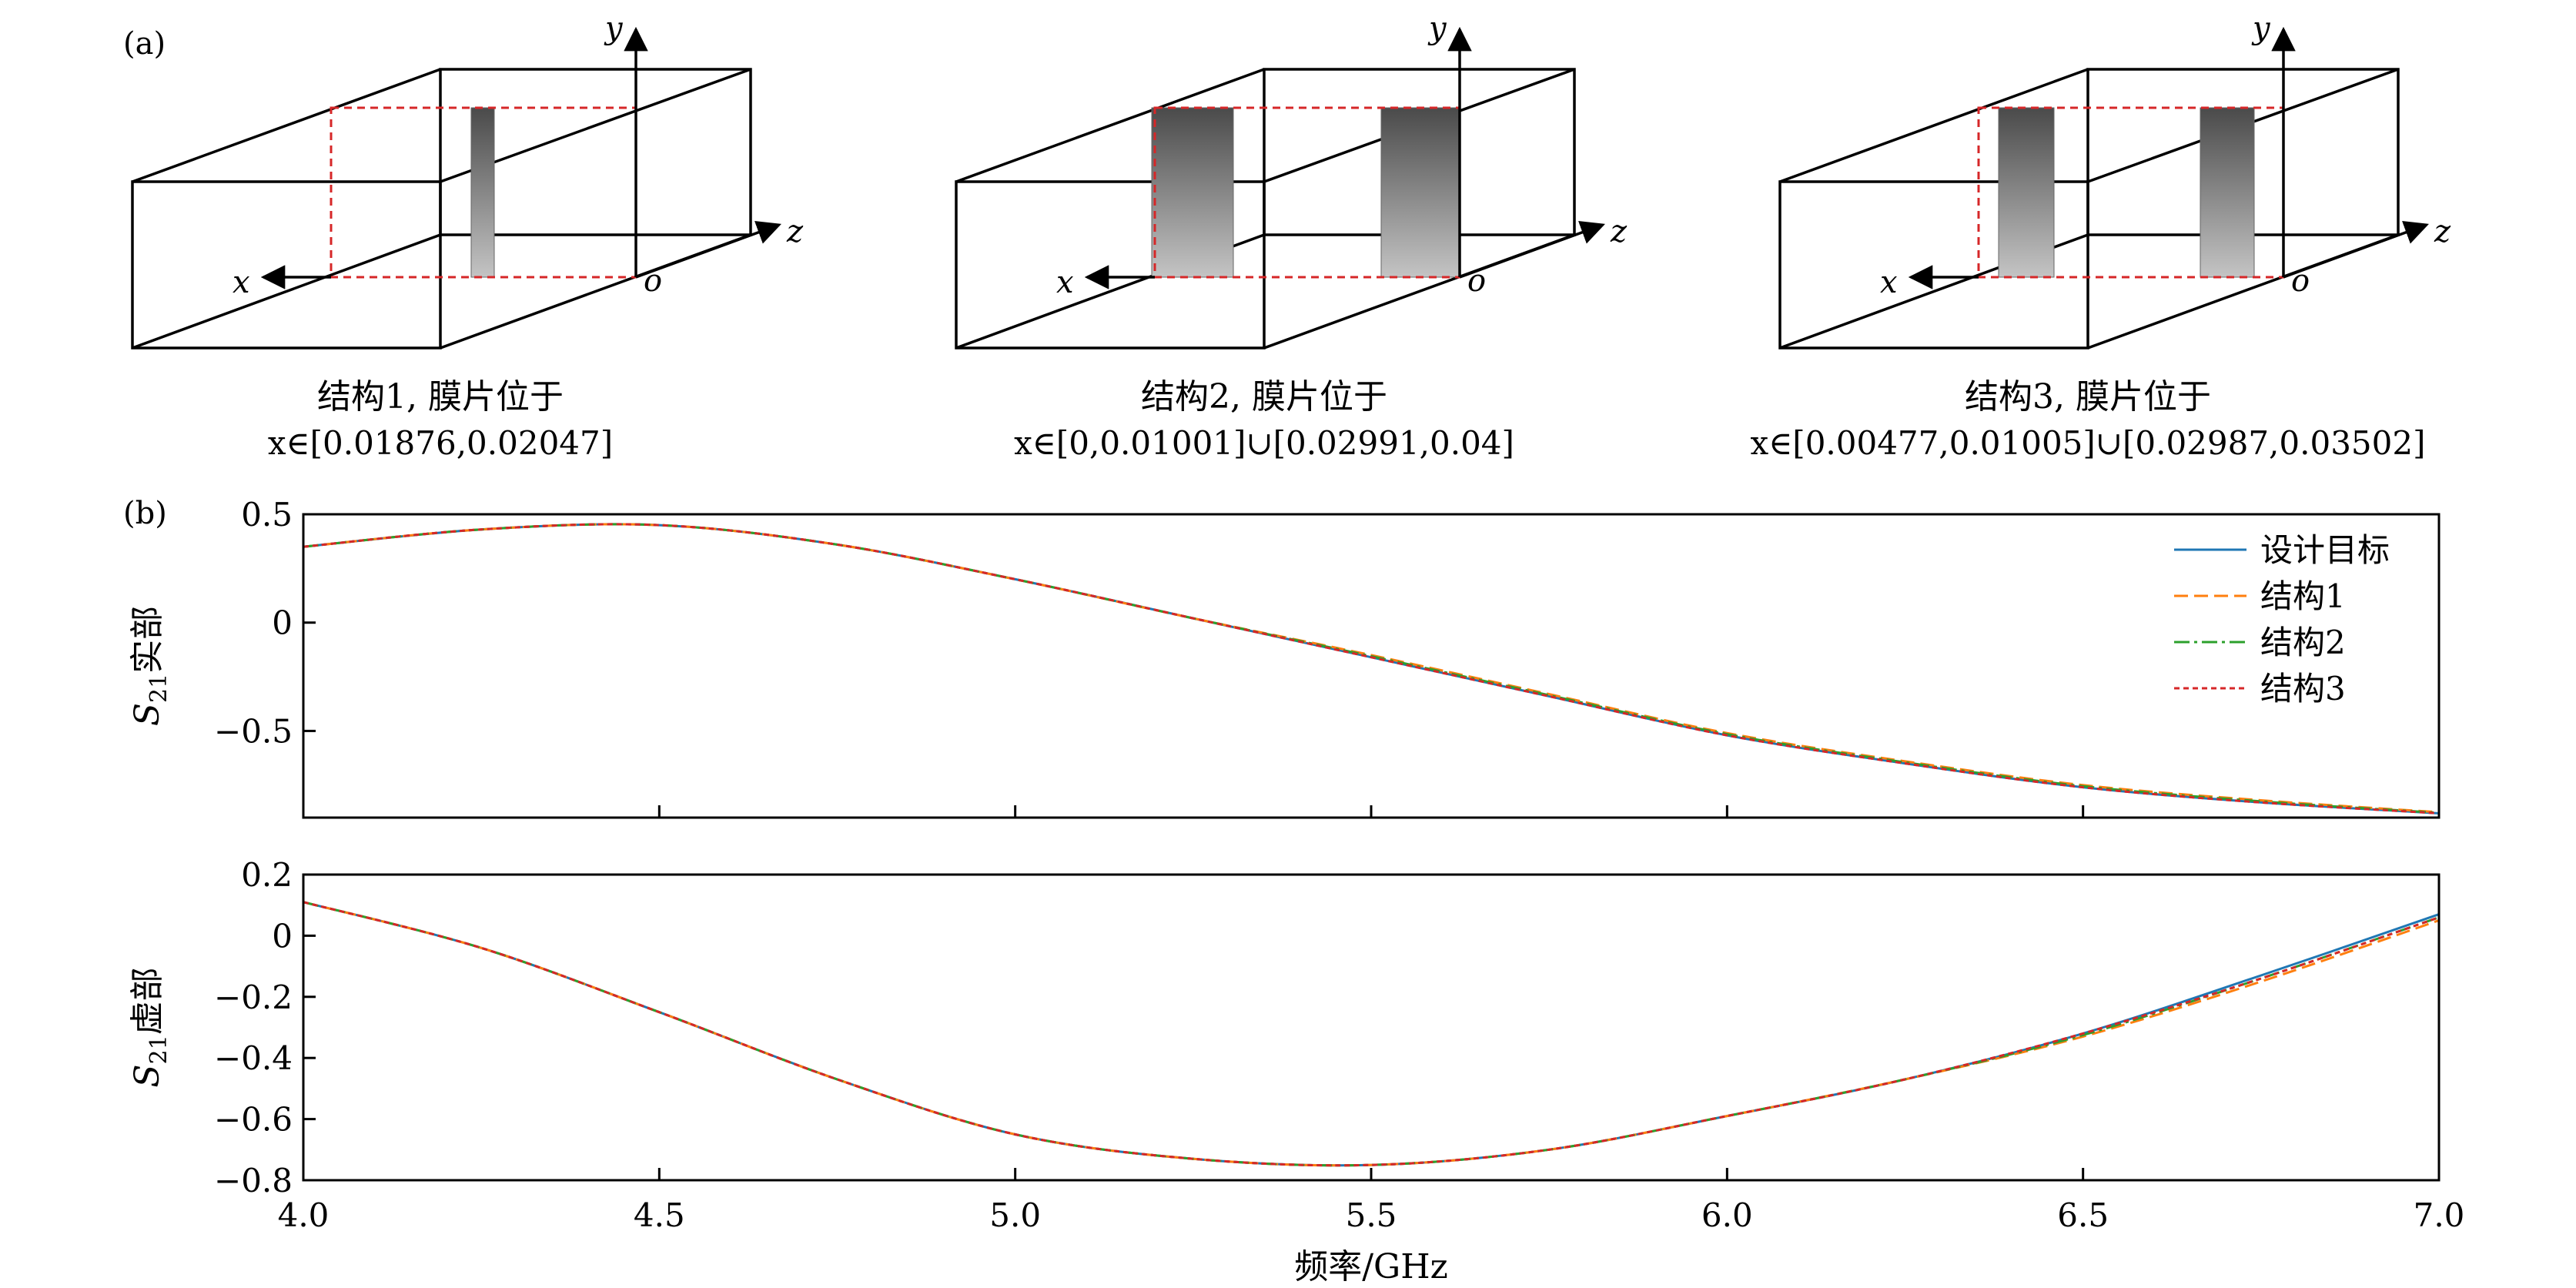 This screenshot has width=2576, height=1288. Describe the element at coordinates (145, 513) in the screenshot. I see `panel-b-label: (b)` at that location.